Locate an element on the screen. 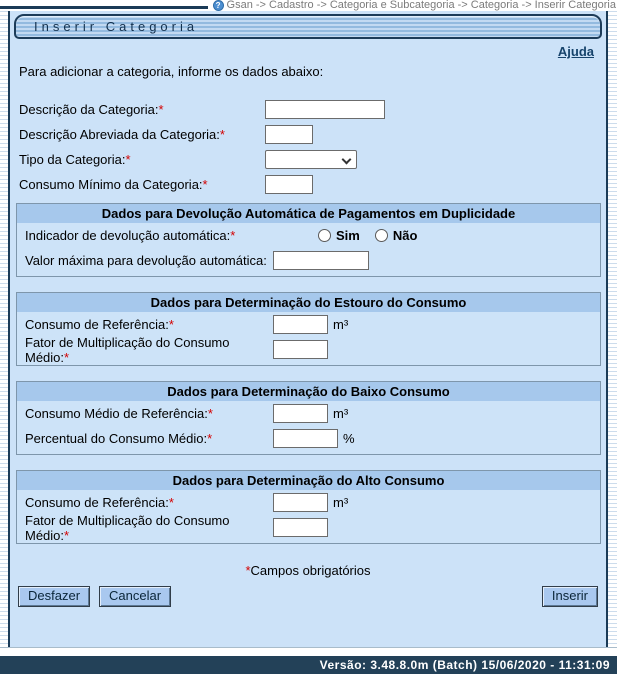  percentual-consumo-medio-input is located at coordinates (305, 438).